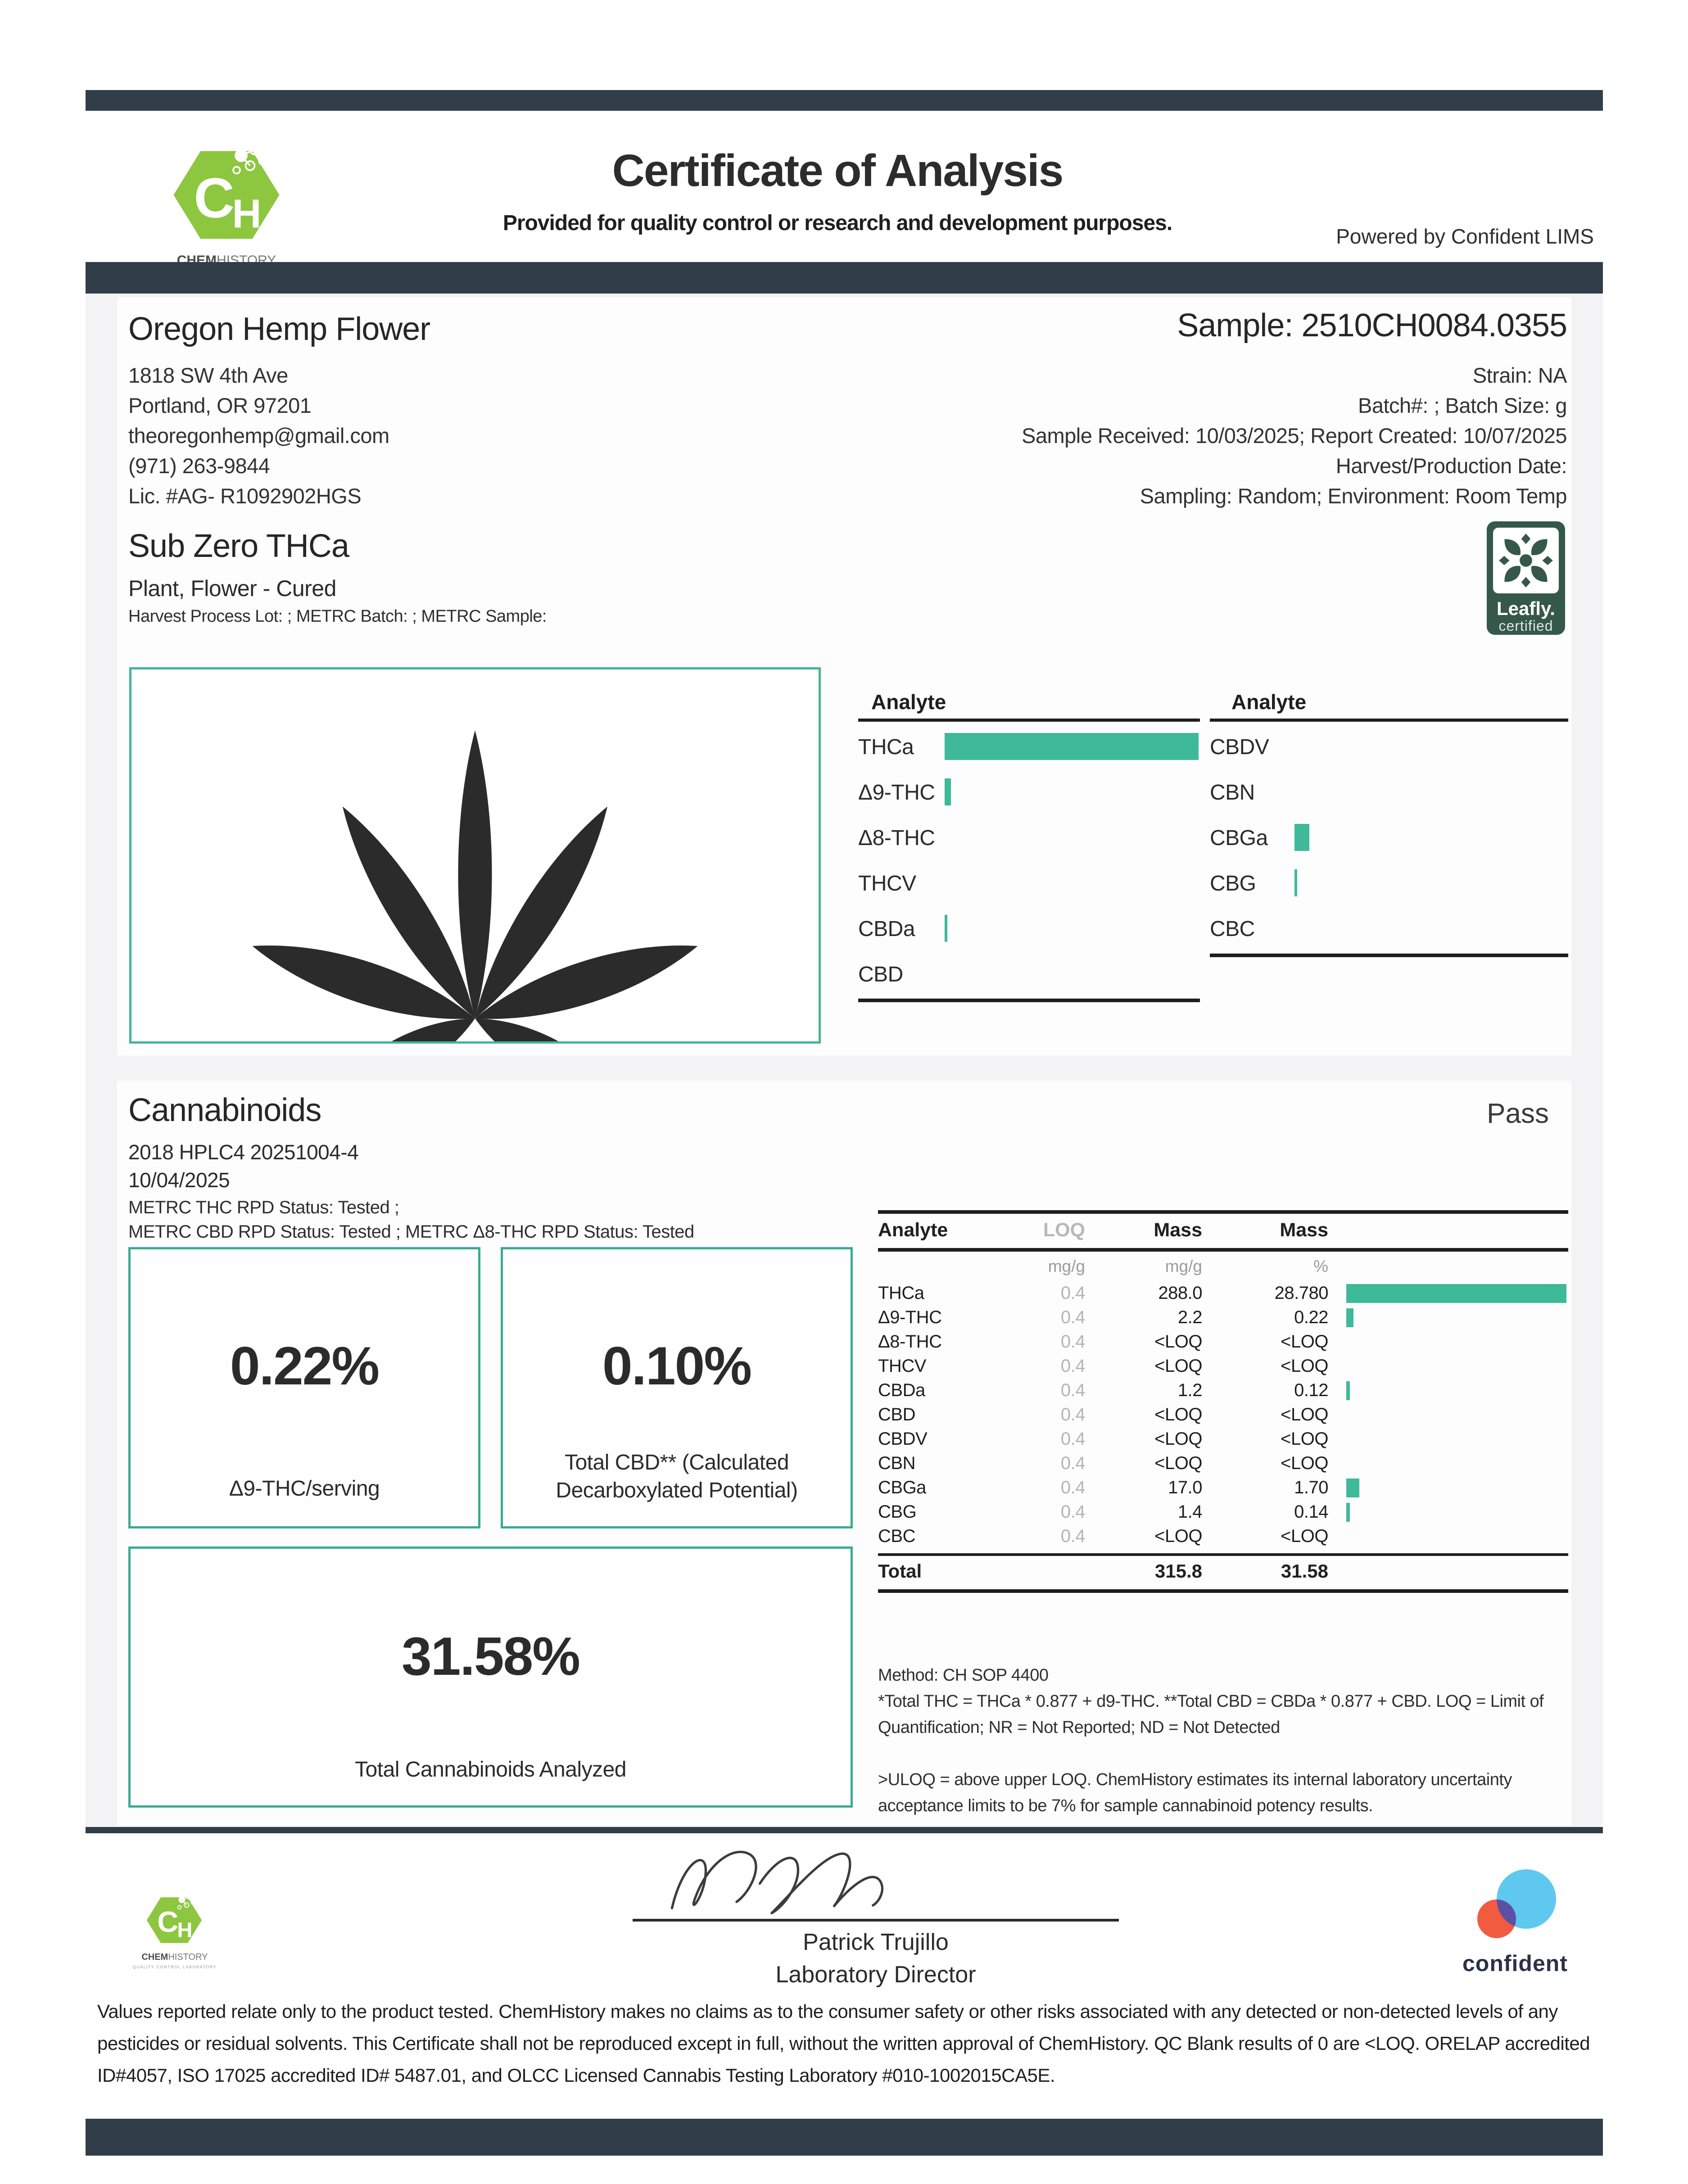 The image size is (1688, 2184). I want to click on cannabinoid-table-units: mg/g mg/g %, so click(1223, 1268).